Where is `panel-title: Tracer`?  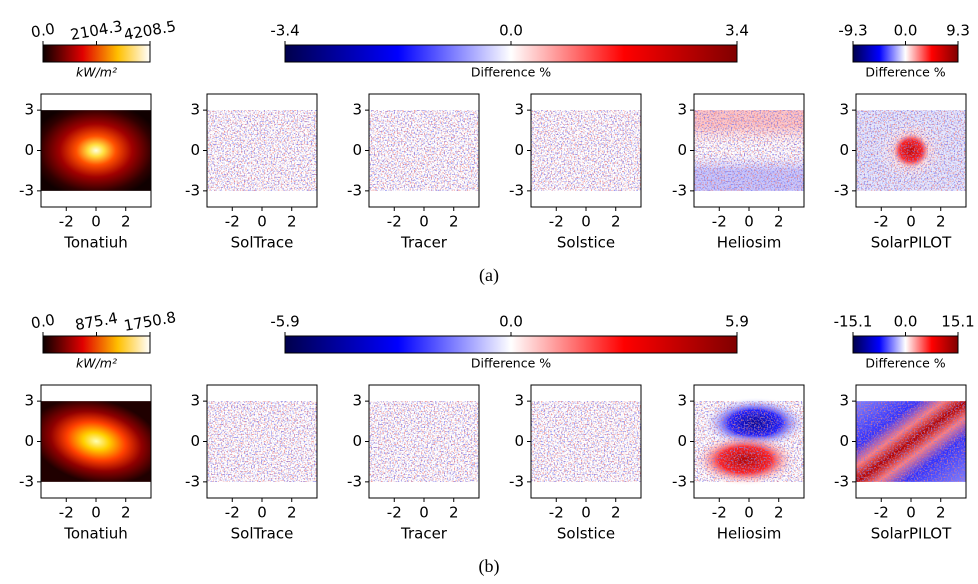 panel-title: Tracer is located at coordinates (424, 534).